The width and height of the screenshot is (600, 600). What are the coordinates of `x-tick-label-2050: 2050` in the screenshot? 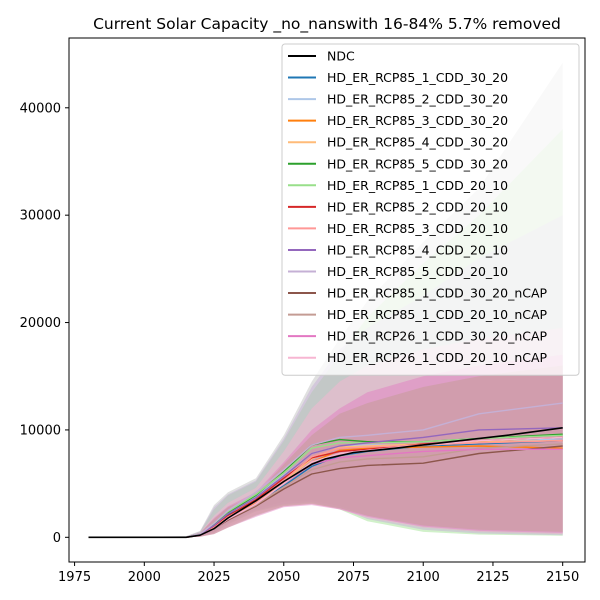 It's located at (283, 577).